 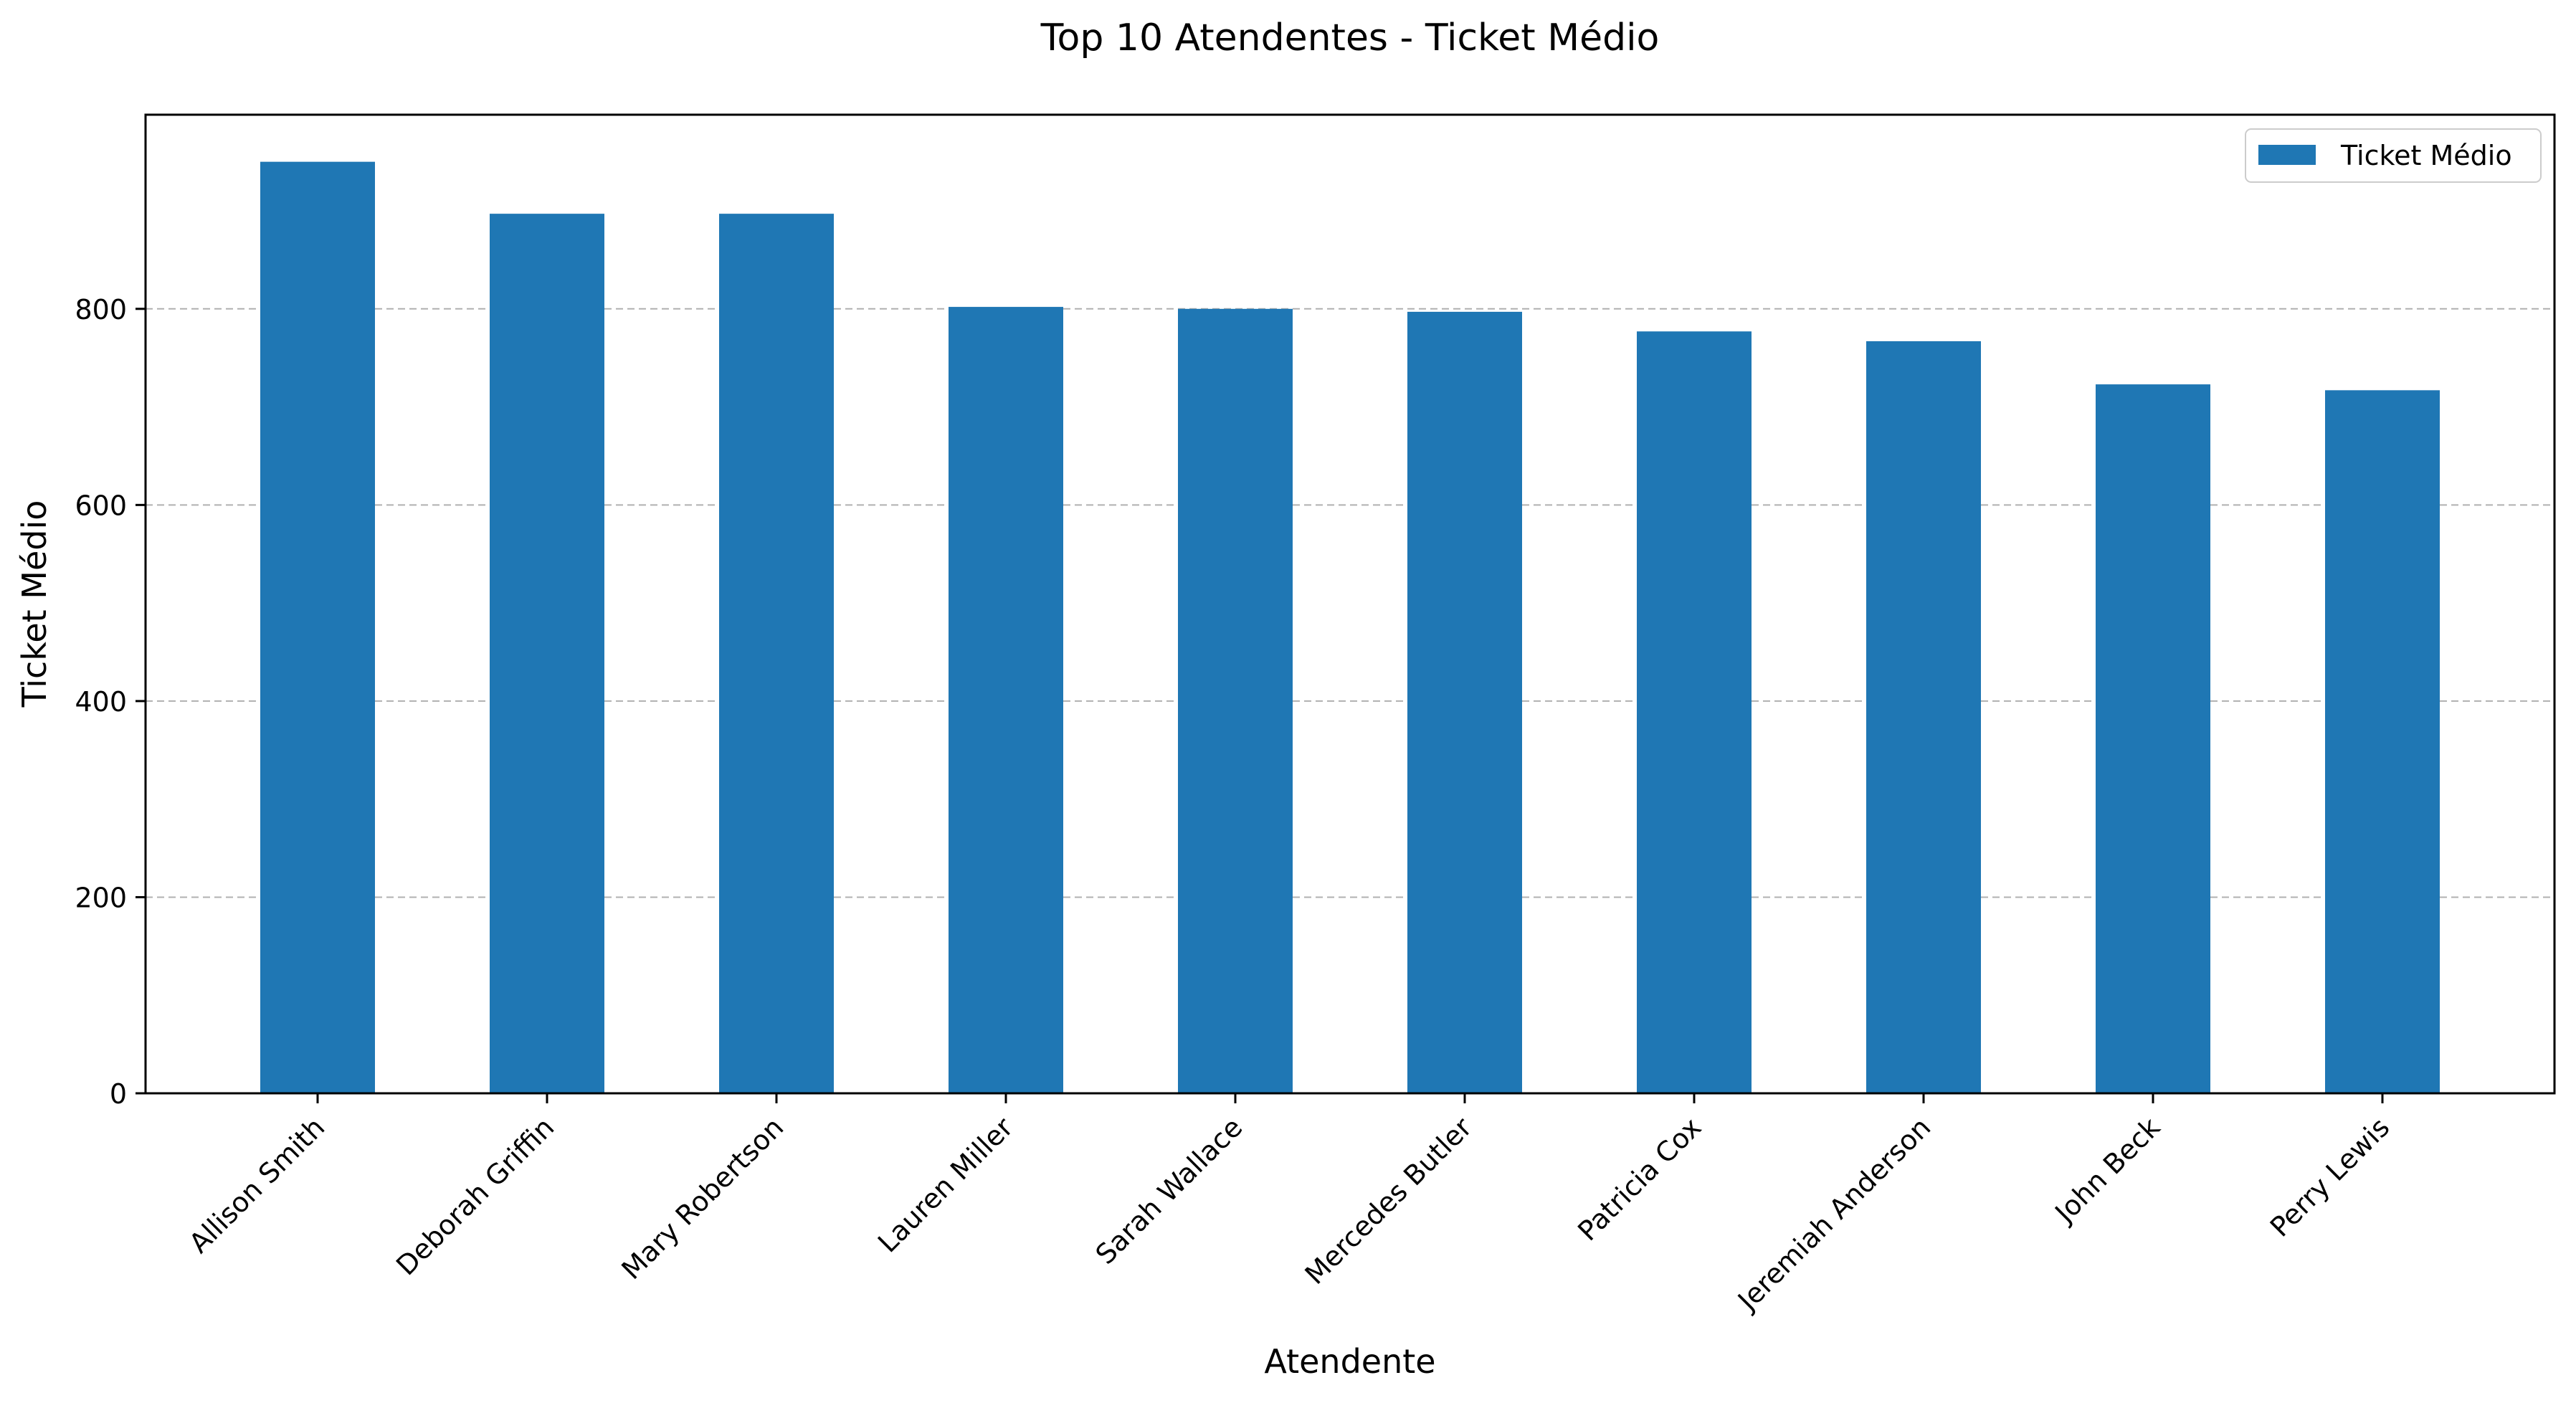 I want to click on legend-box, so click(x=2393, y=155).